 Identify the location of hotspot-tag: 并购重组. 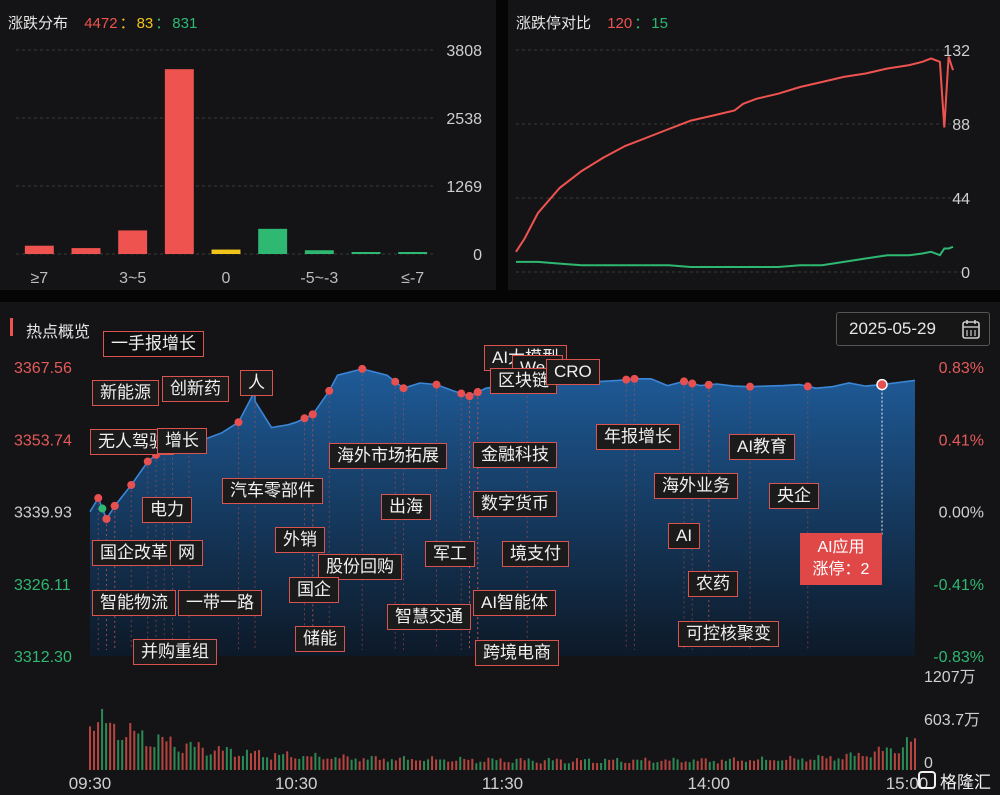
(175, 652).